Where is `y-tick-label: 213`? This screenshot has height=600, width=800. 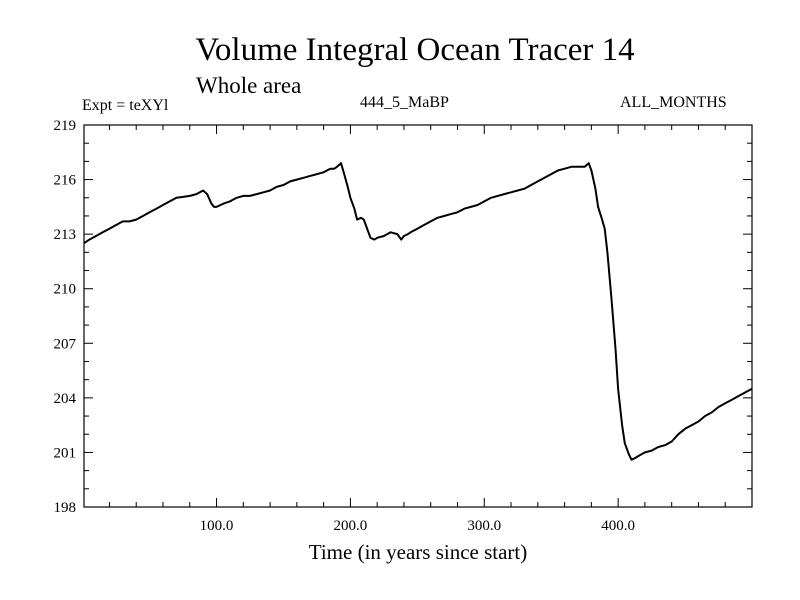 y-tick-label: 213 is located at coordinates (65, 235).